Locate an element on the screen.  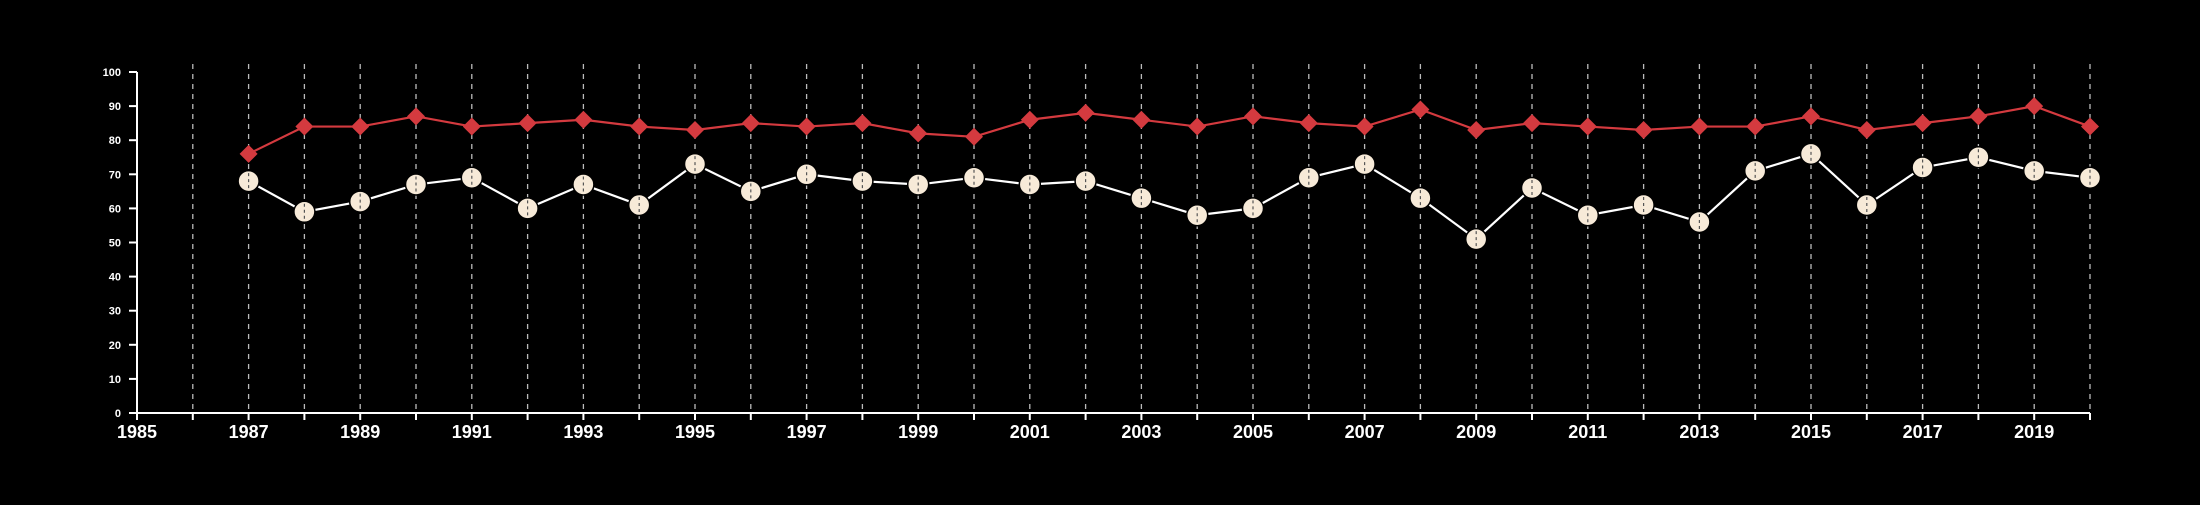
series-1-point-2020 is located at coordinates (2090, 177).